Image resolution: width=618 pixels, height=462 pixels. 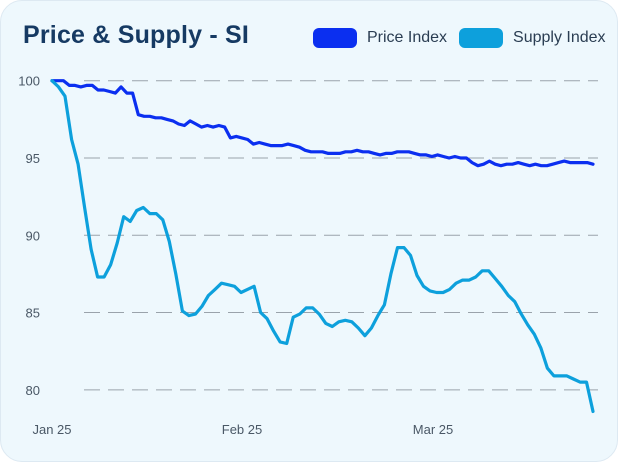 I want to click on legend-item-supply: Supply Index, so click(x=532, y=38).